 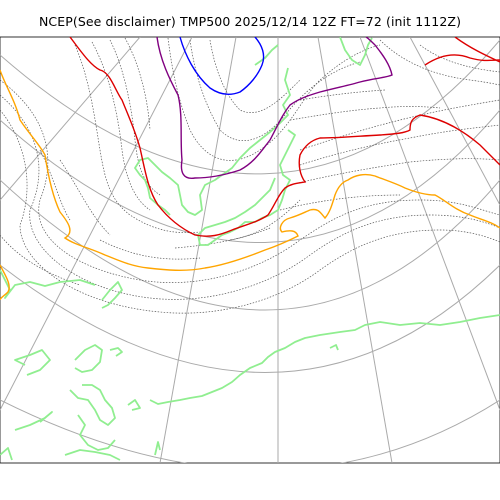 I want to click on contour-blue, so click(x=222, y=66).